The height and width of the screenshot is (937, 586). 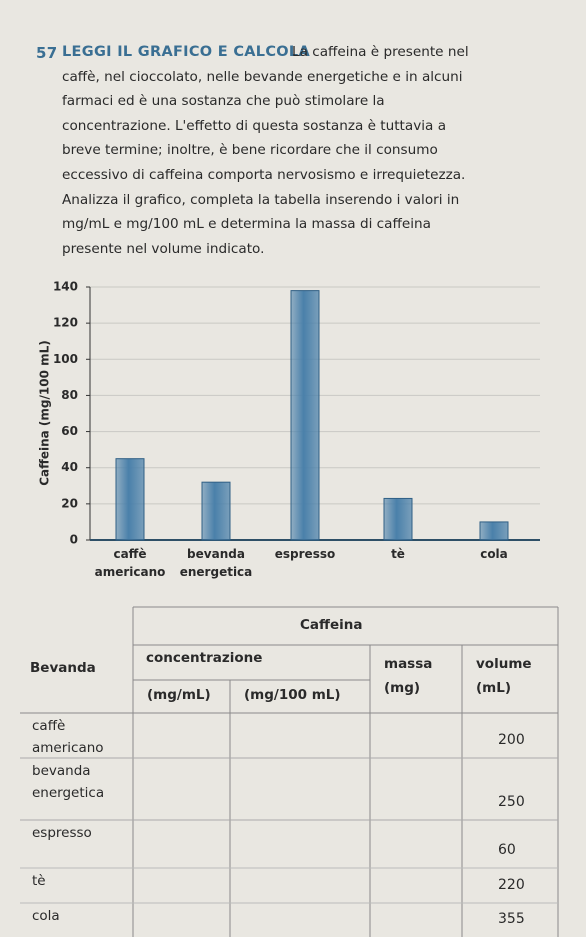 What do you see at coordinates (69, 467) in the screenshot?
I see `y-tick-label: 40` at bounding box center [69, 467].